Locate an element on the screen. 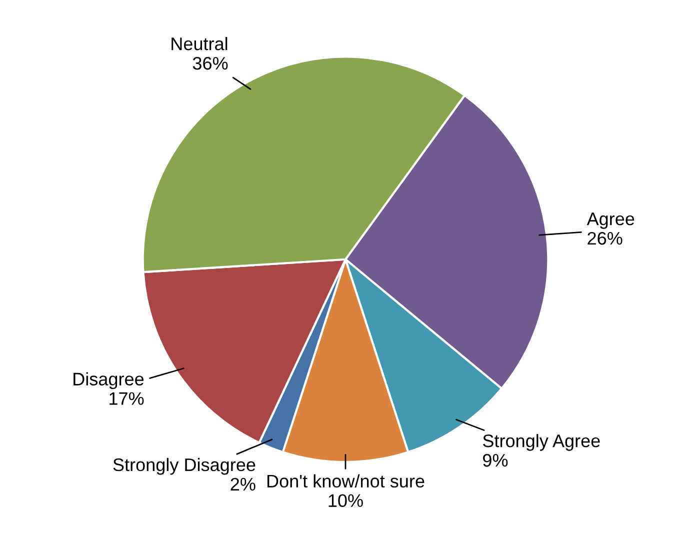 The image size is (691, 539). slice-label: Strongly Disagree is located at coordinates (184, 466).